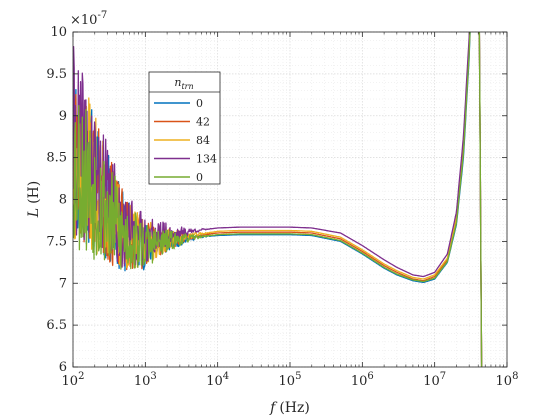 This screenshot has height=420, width=560. What do you see at coordinates (34, 199) in the screenshot?
I see `y-axis-label: L(H)` at bounding box center [34, 199].